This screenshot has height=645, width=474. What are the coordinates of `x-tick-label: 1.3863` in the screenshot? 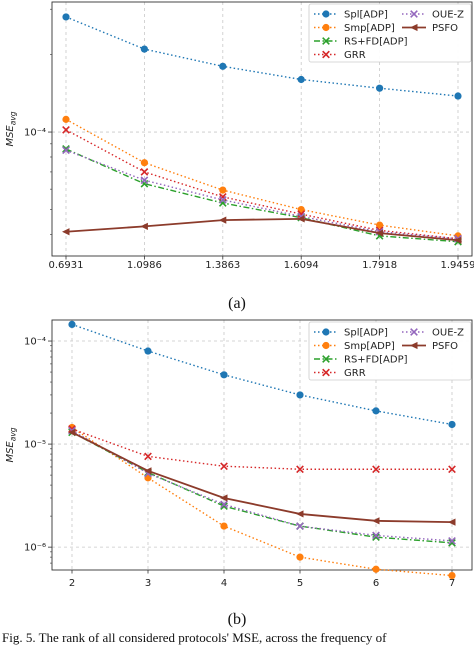 It's located at (222, 265).